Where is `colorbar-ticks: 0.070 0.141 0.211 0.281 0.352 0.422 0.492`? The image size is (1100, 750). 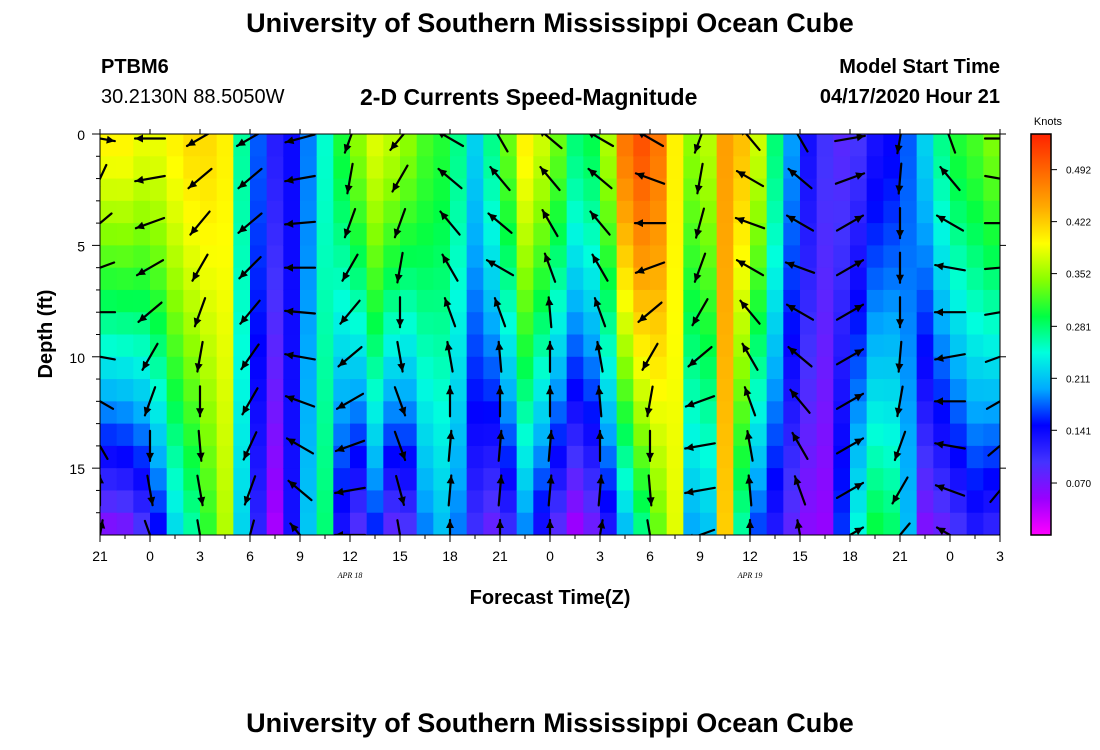 colorbar-ticks: 0.070 0.141 0.211 0.281 0.352 0.422 0.492 is located at coordinates (1071, 328).